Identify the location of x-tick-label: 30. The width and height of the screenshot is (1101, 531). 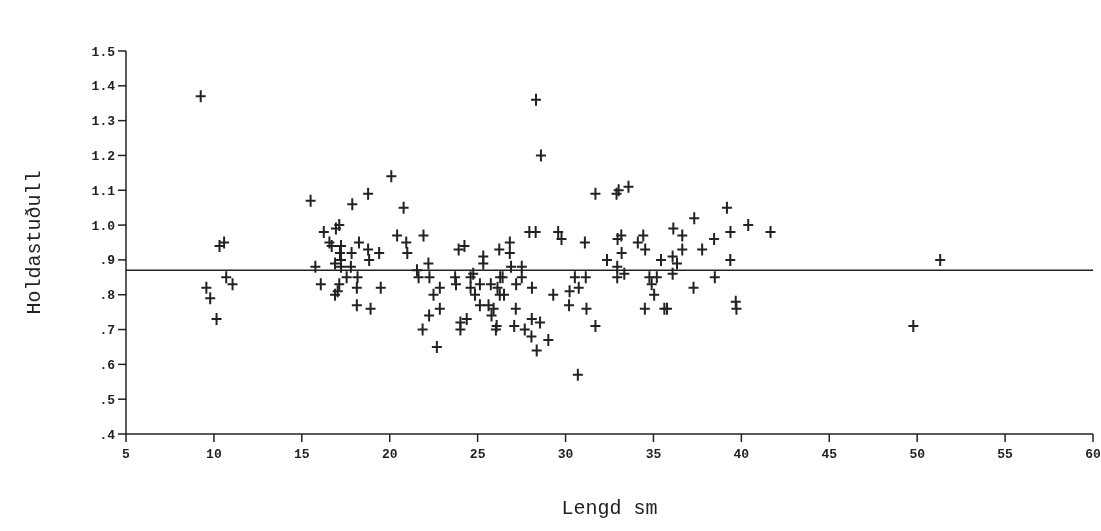
(565, 454).